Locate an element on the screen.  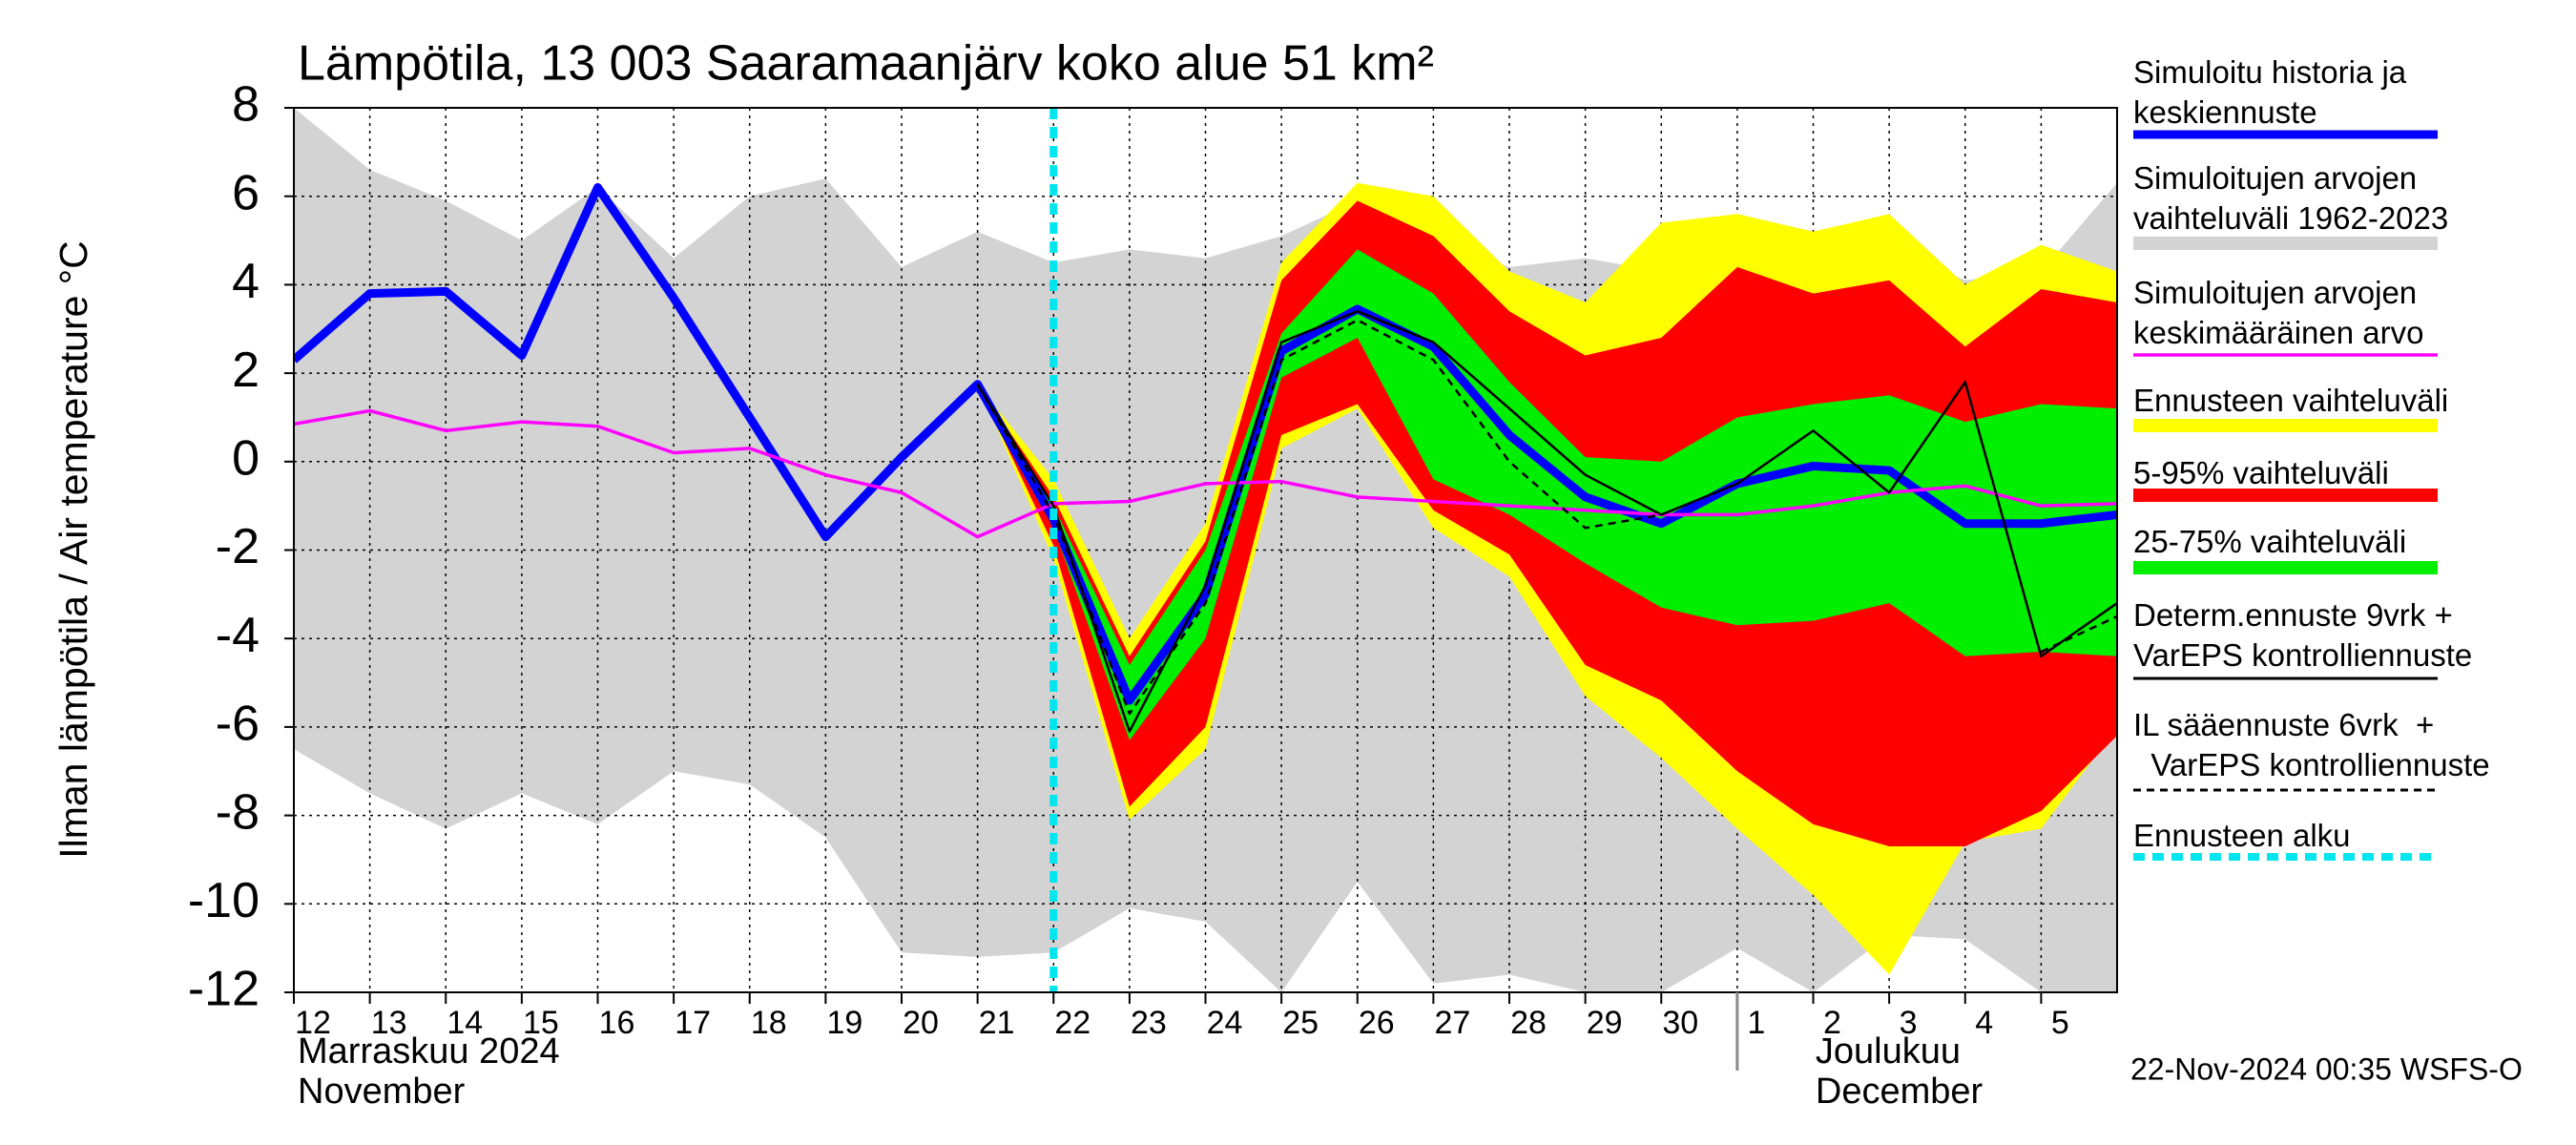
x-tick-label: 22 is located at coordinates (1072, 1023).